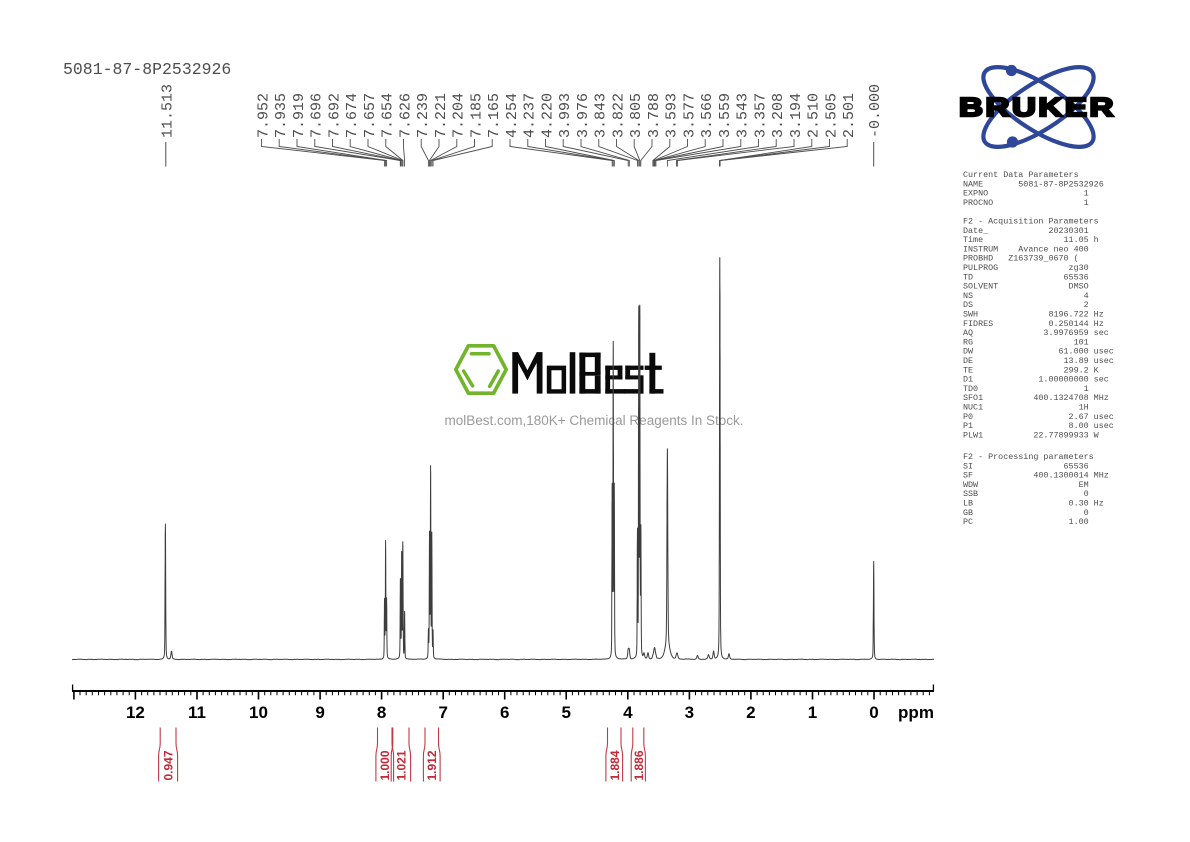 This screenshot has height=842, width=1190. I want to click on svg-text: 3.593, so click(672, 115).